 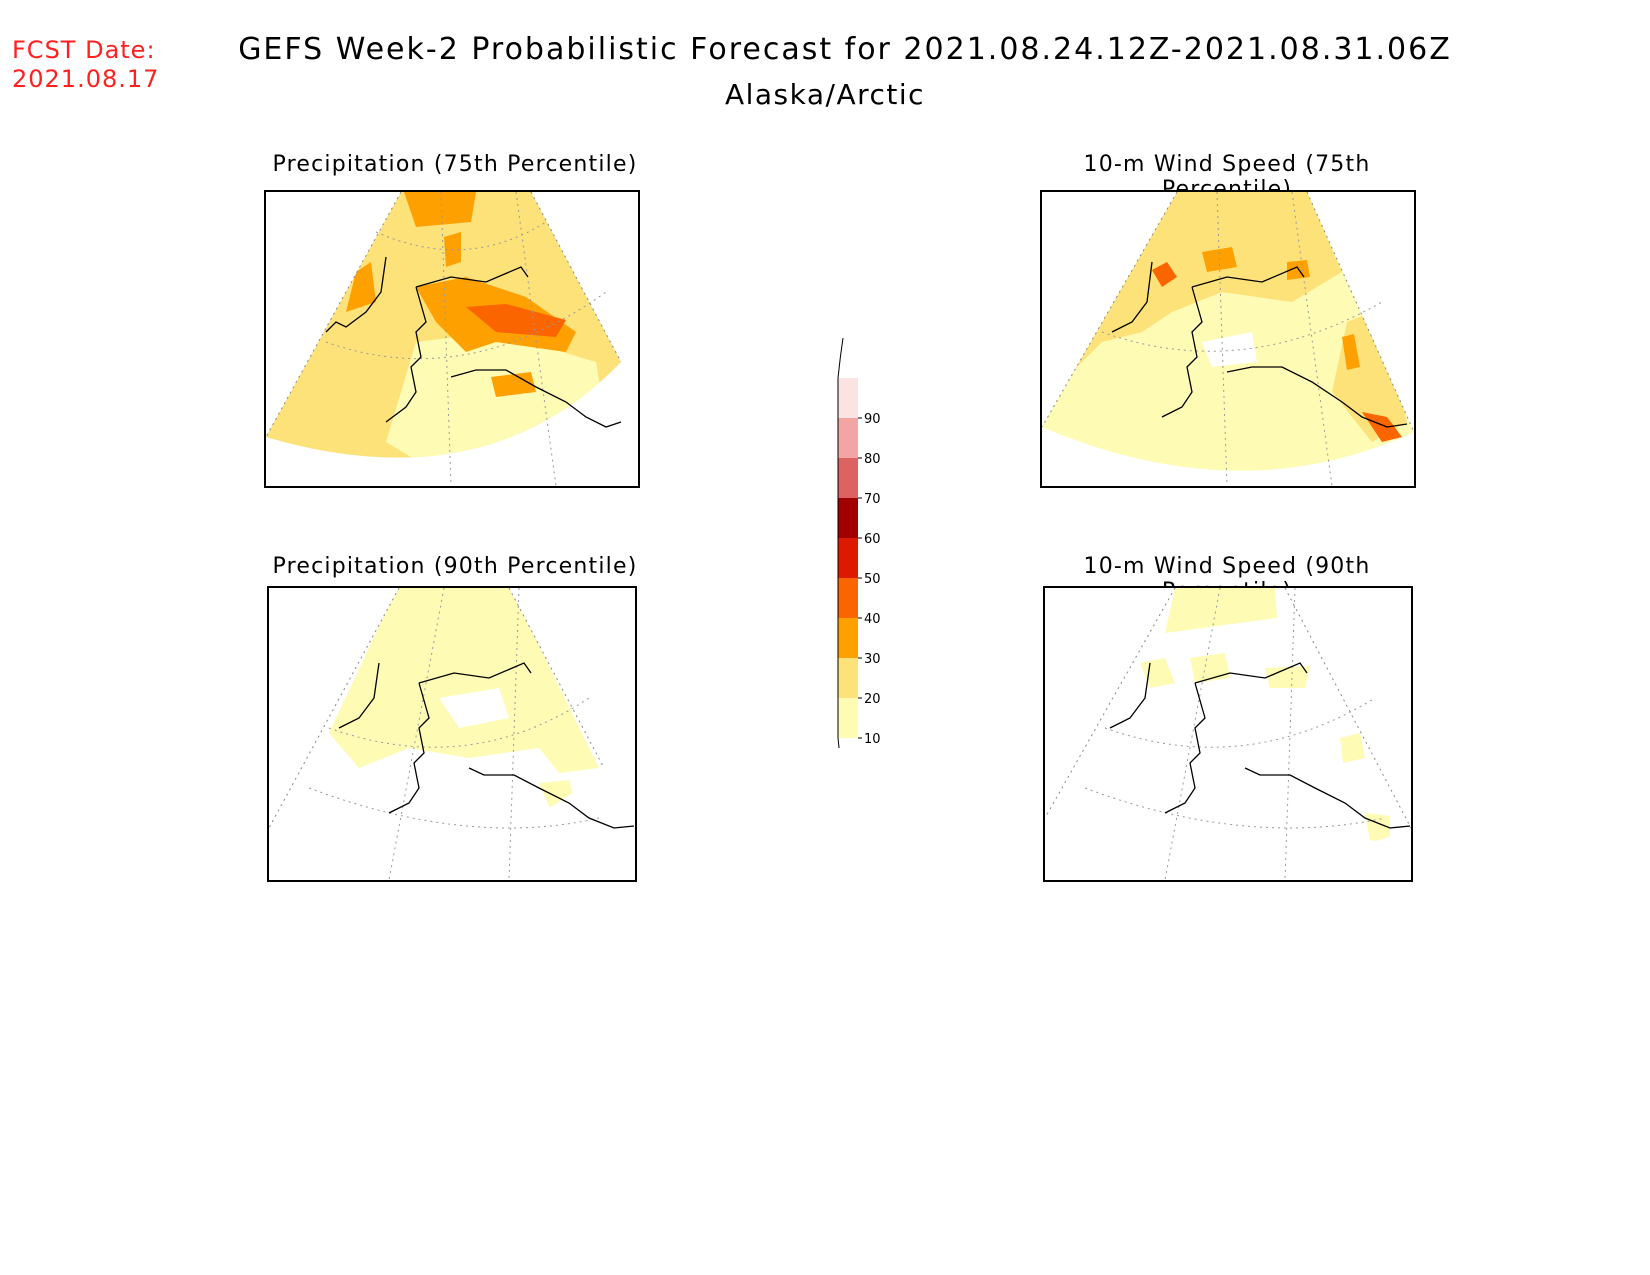 I want to click on colorbar-label: 10, so click(x=872, y=739).